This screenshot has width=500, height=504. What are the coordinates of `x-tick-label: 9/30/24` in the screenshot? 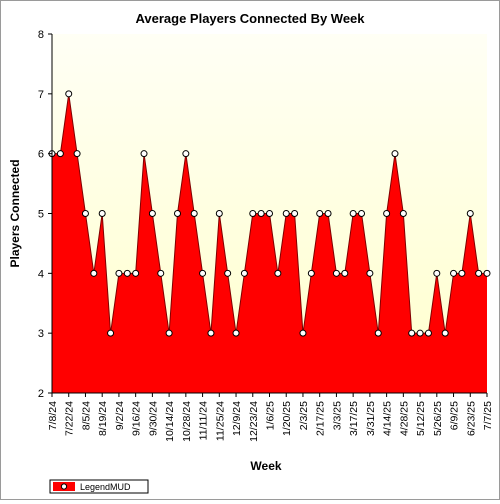 It's located at (153, 418).